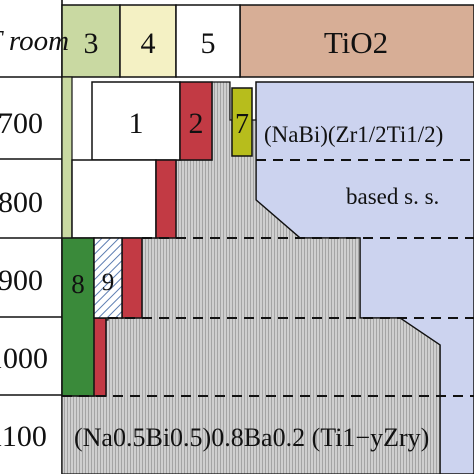 The width and height of the screenshot is (474, 474). Describe the element at coordinates (34, 41) in the screenshot. I see `header-row-label: T room` at that location.